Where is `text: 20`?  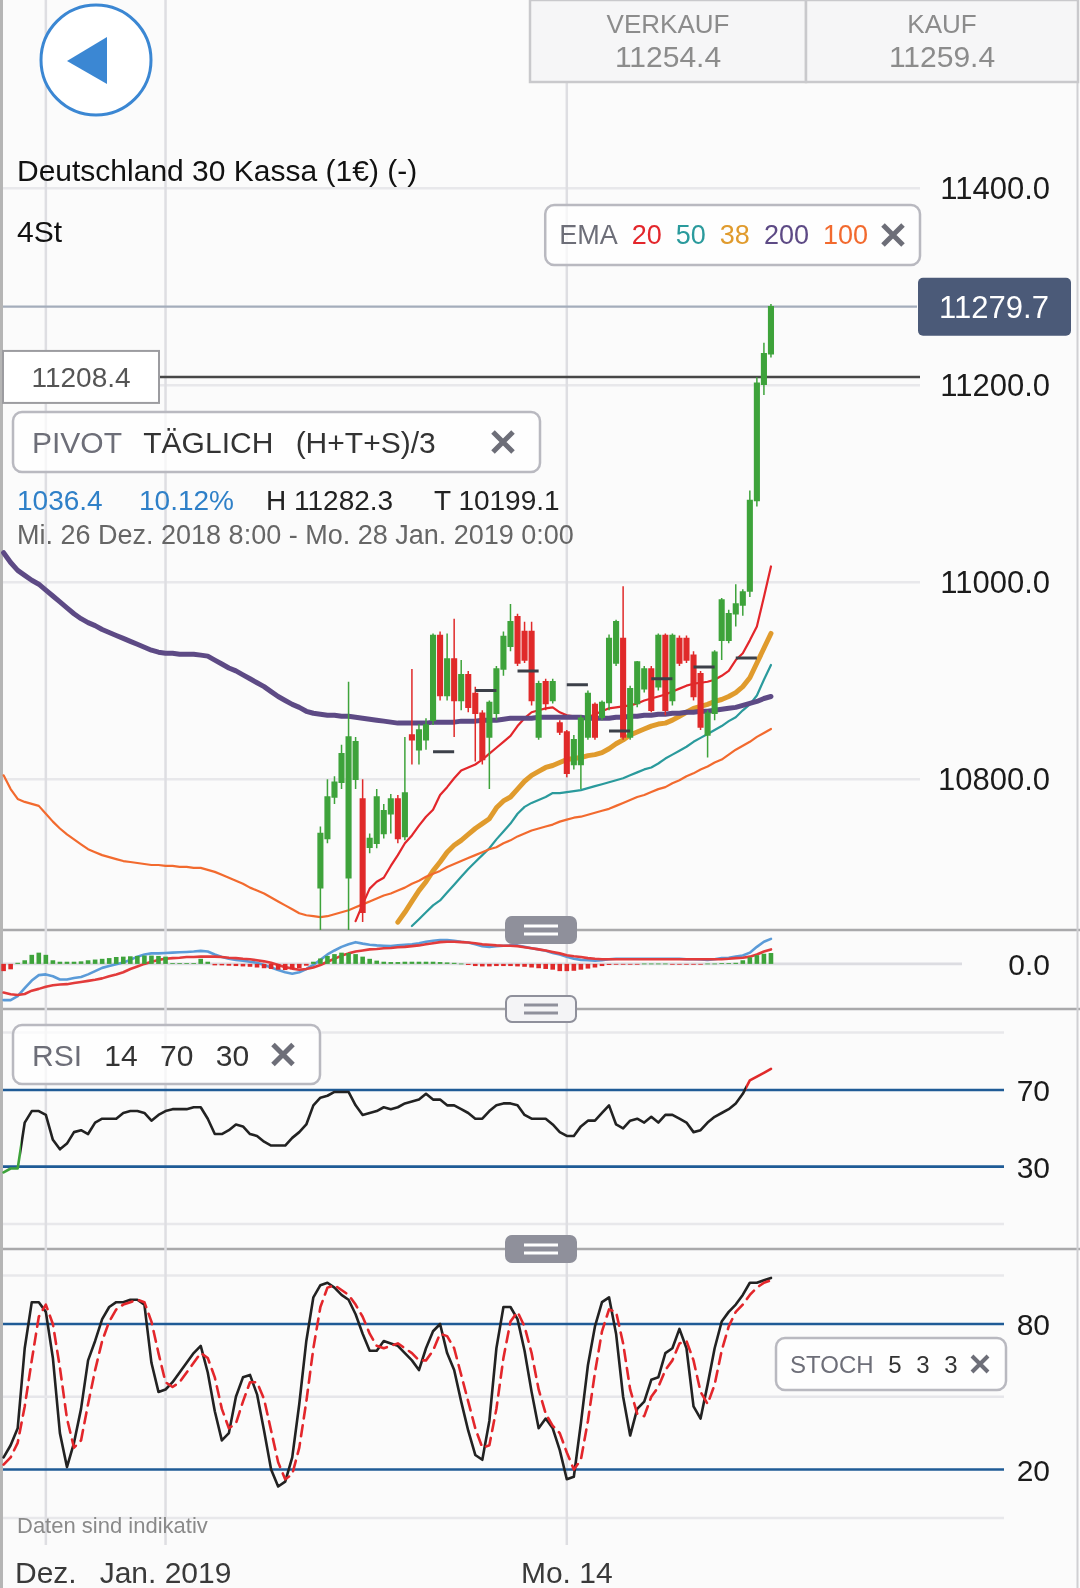 text: 20 is located at coordinates (646, 235).